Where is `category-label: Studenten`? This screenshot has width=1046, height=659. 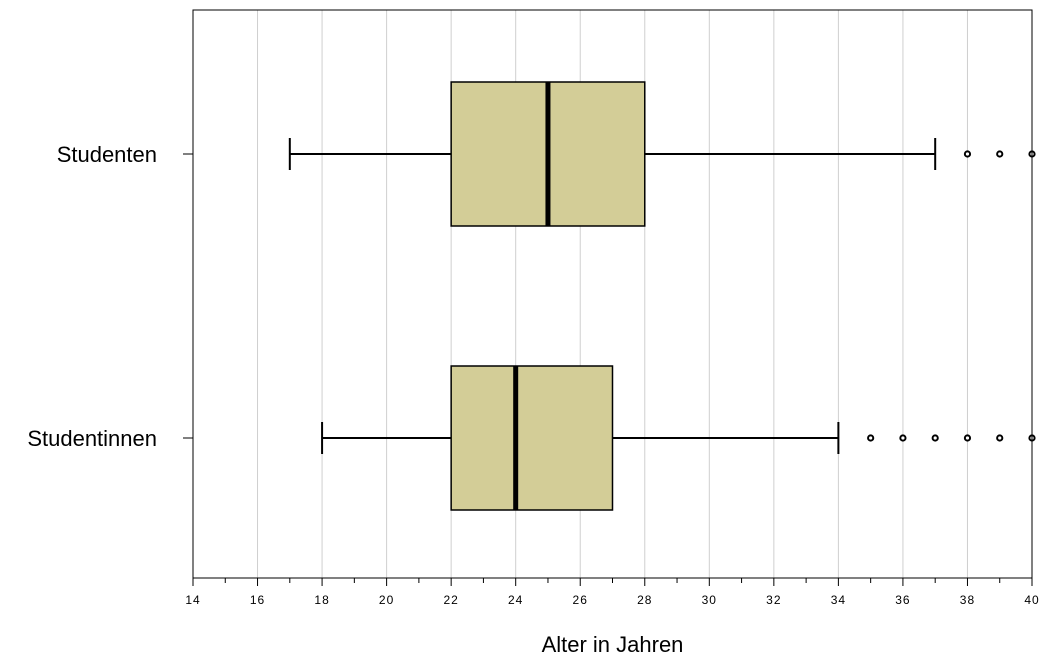 category-label: Studenten is located at coordinates (107, 154).